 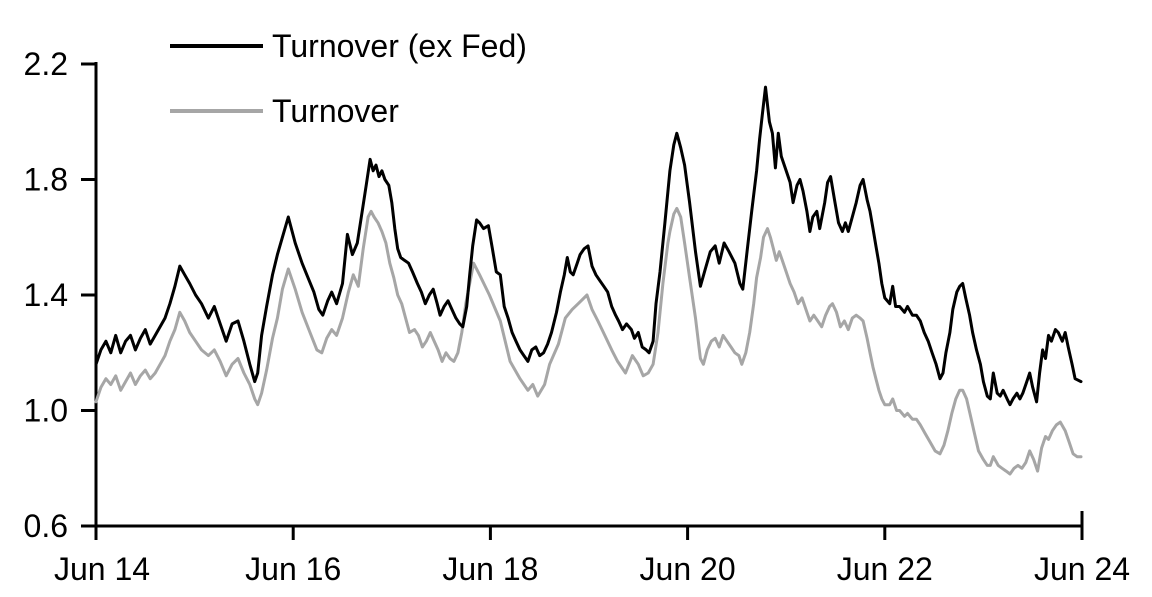 What do you see at coordinates (46, 64) in the screenshot?
I see `y-tick-label: 2.2` at bounding box center [46, 64].